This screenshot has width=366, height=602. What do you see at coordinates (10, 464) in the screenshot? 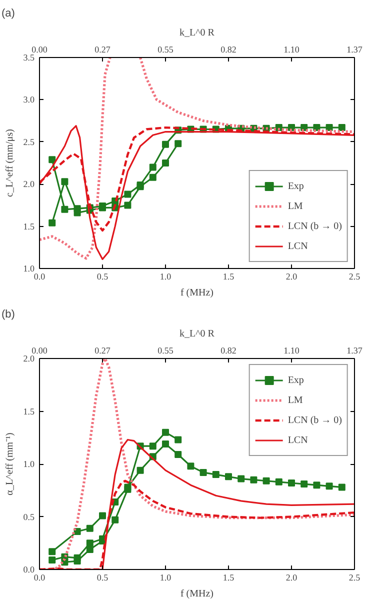
I see `y-axis-title: α_L^eff (mm⁻¹)` at bounding box center [10, 464].